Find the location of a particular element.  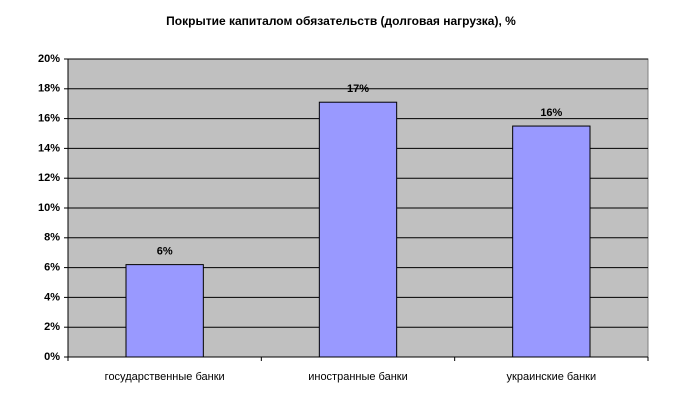

value-label: 6% is located at coordinates (165, 252).